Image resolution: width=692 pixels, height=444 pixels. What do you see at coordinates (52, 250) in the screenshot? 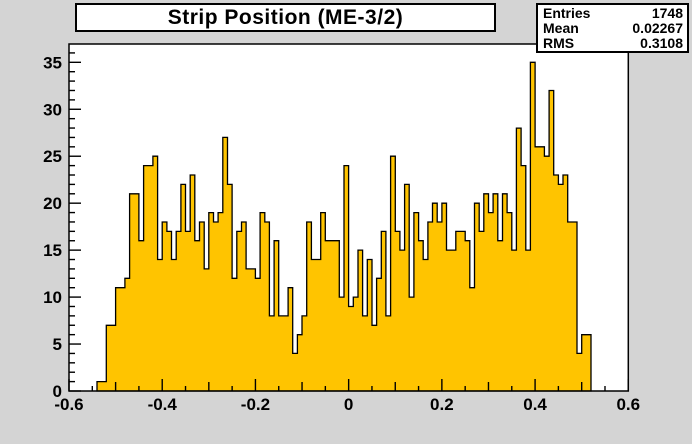
I see `axis-tick-label: 15` at bounding box center [52, 250].